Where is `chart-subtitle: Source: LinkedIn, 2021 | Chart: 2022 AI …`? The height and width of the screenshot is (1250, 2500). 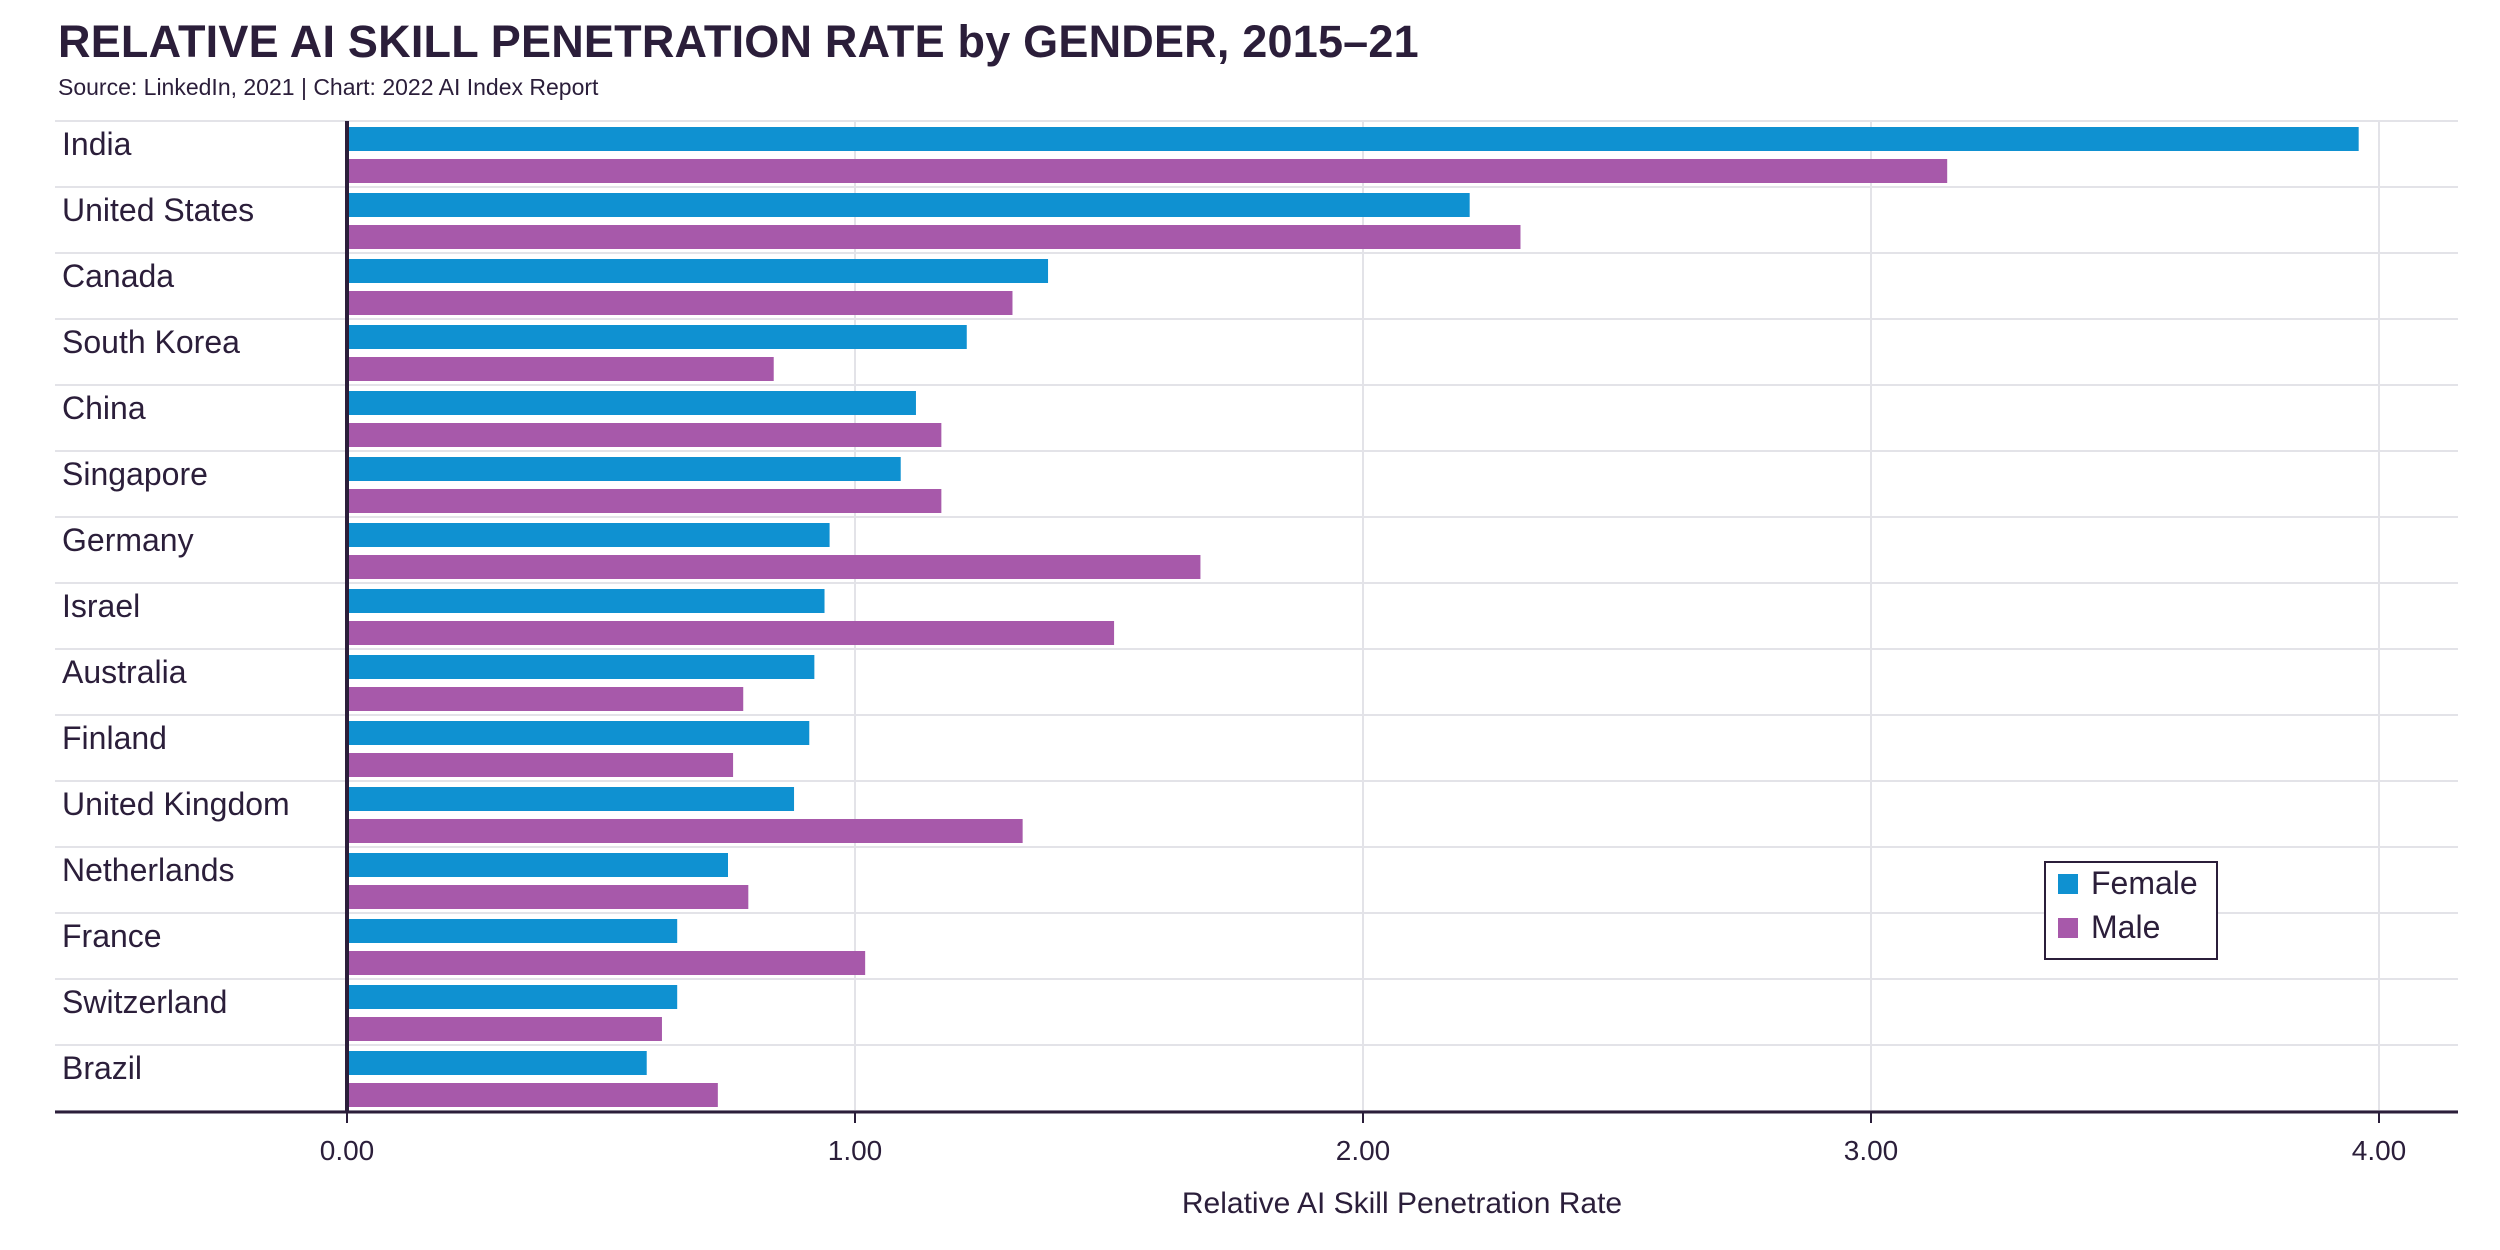
chart-subtitle: Source: LinkedIn, 2021 | Chart: 2022 AI … is located at coordinates (328, 87).